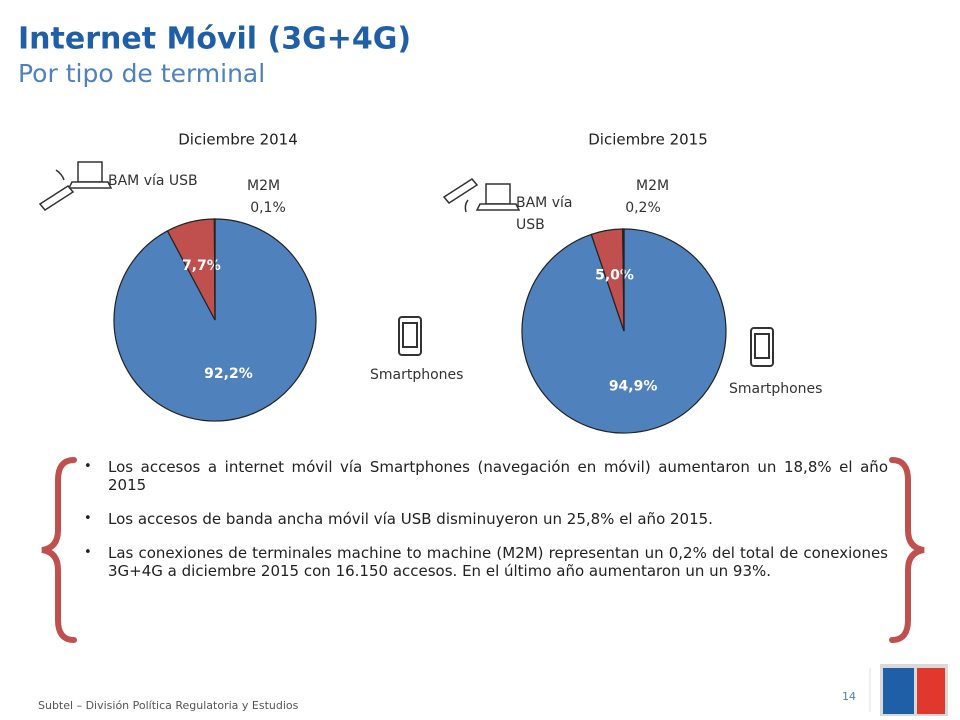  I want to click on page-number: 14, so click(849, 696).